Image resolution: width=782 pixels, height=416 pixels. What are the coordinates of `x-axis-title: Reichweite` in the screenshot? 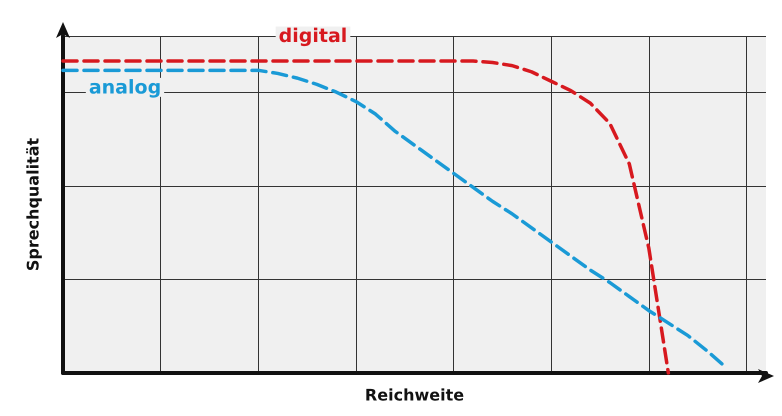 It's located at (414, 395).